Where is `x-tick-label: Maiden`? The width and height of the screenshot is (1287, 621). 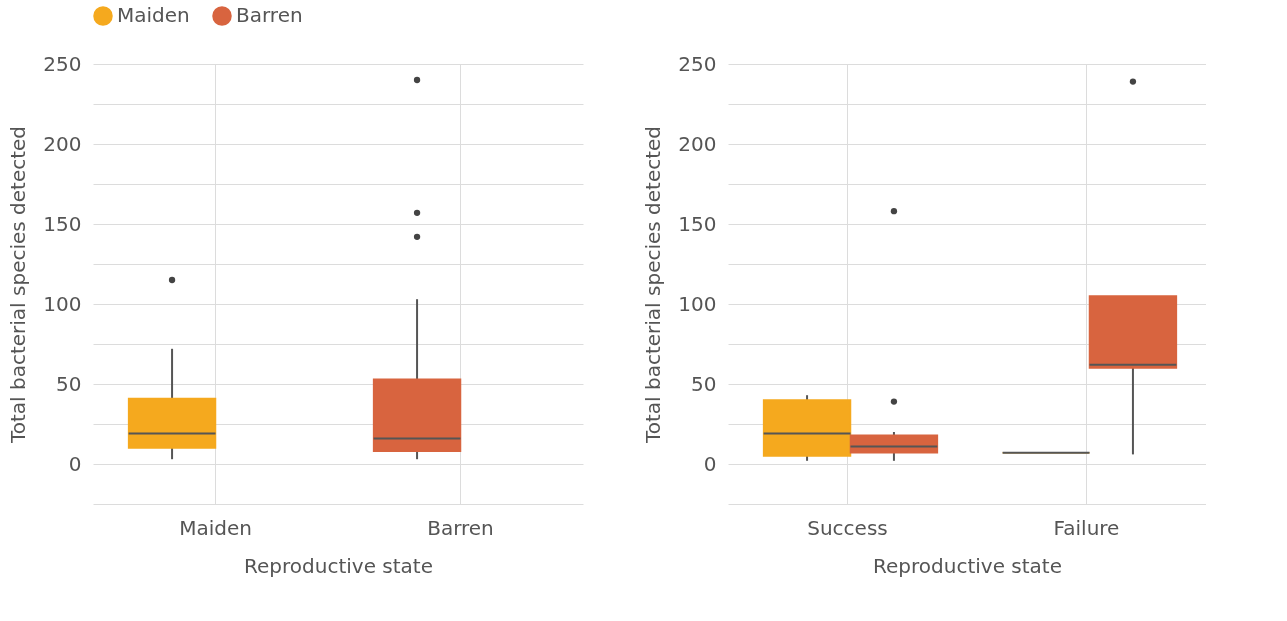
x-tick-label: Maiden is located at coordinates (215, 527).